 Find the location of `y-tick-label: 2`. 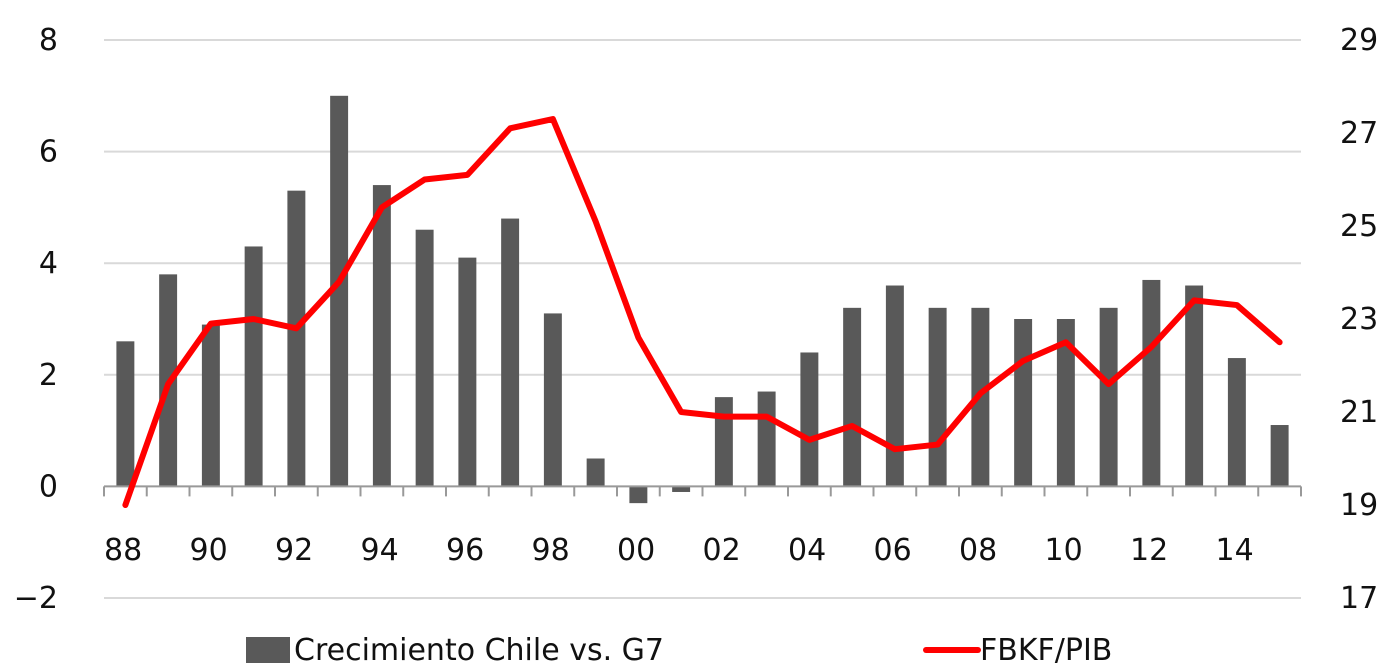

y-tick-label: 2 is located at coordinates (48, 375).